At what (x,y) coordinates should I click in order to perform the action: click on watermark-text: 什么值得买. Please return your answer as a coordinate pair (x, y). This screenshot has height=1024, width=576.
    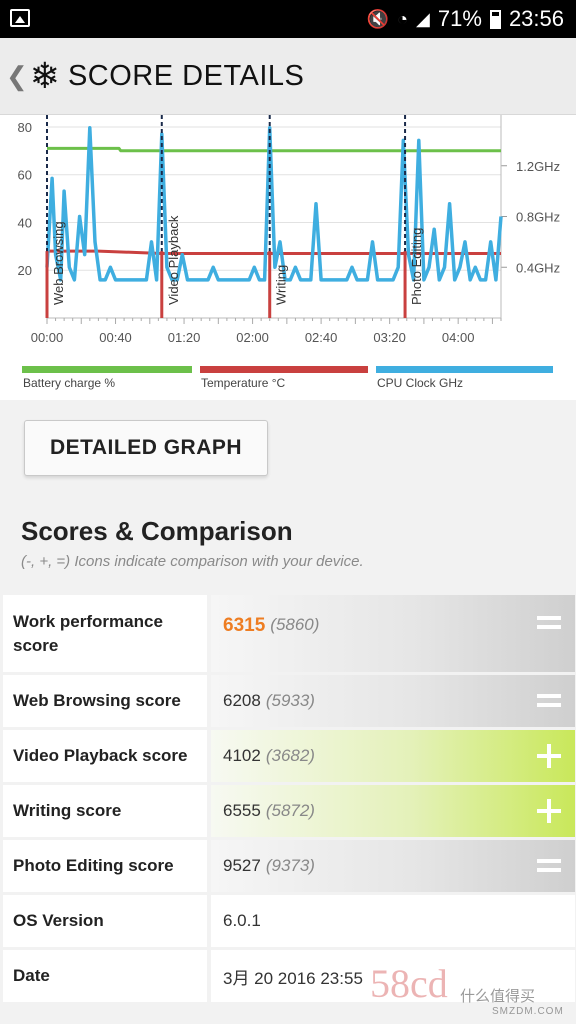
    Looking at the image, I should click on (498, 996).